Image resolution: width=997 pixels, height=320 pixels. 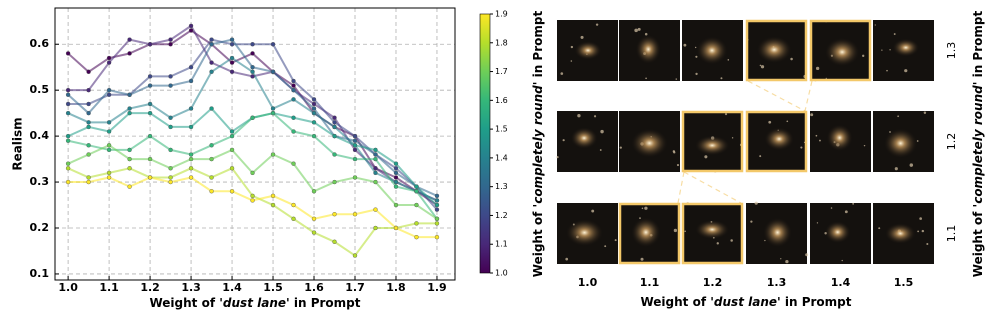 I want to click on column-label: 1.3, so click(x=777, y=282).